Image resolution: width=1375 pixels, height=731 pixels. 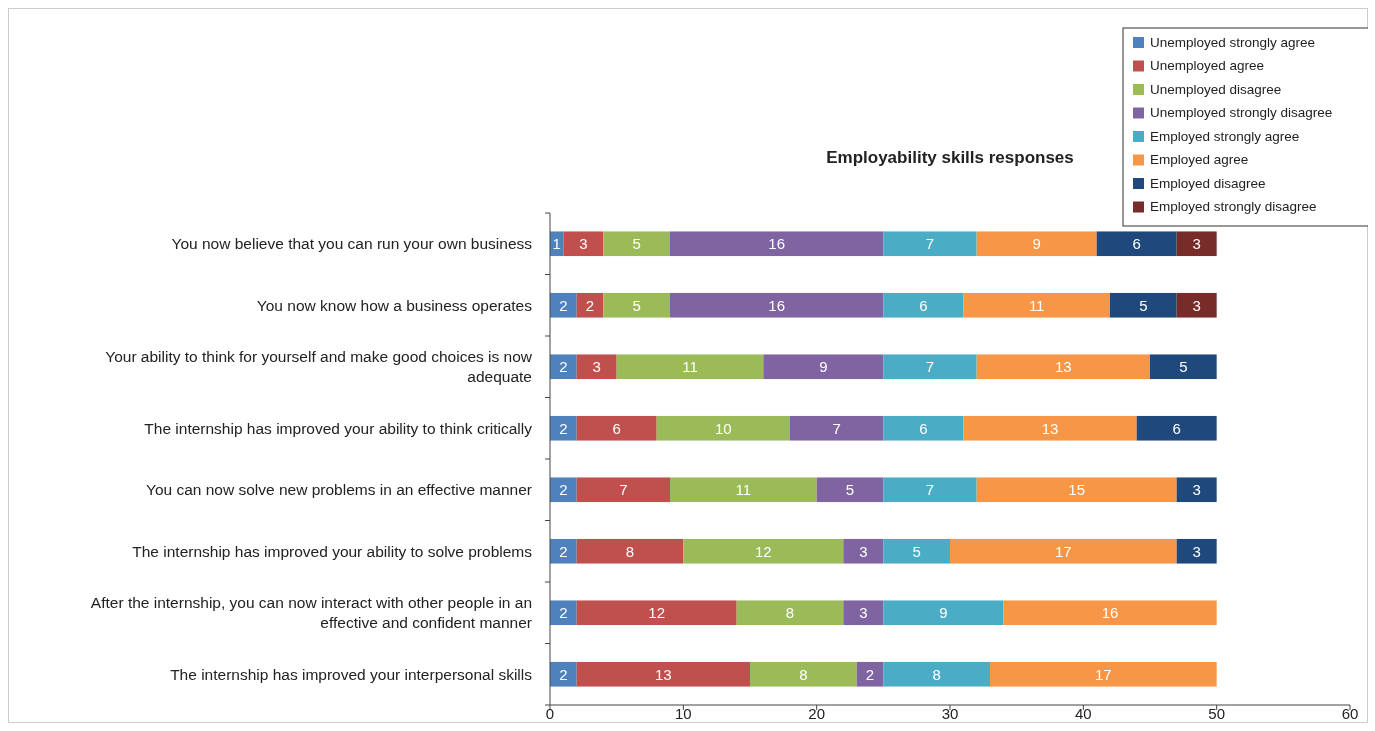 What do you see at coordinates (950, 157) in the screenshot?
I see `chart-title: Employability skills responses` at bounding box center [950, 157].